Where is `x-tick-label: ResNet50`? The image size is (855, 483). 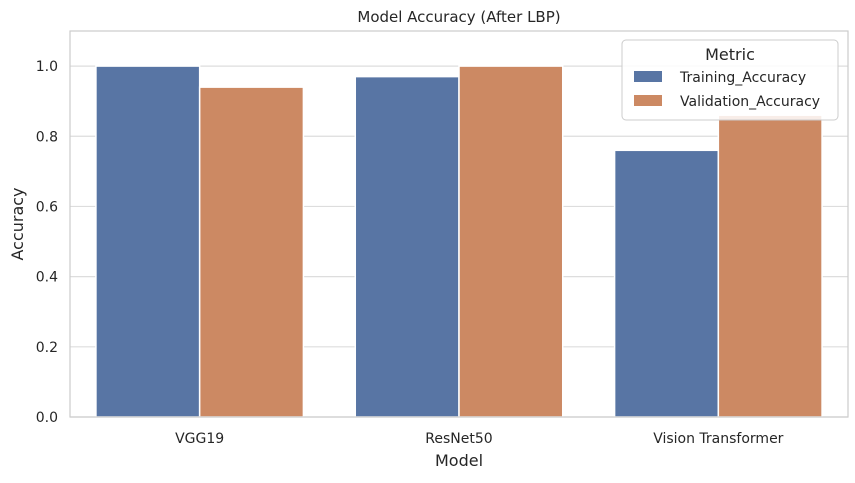 x-tick-label: ResNet50 is located at coordinates (458, 439).